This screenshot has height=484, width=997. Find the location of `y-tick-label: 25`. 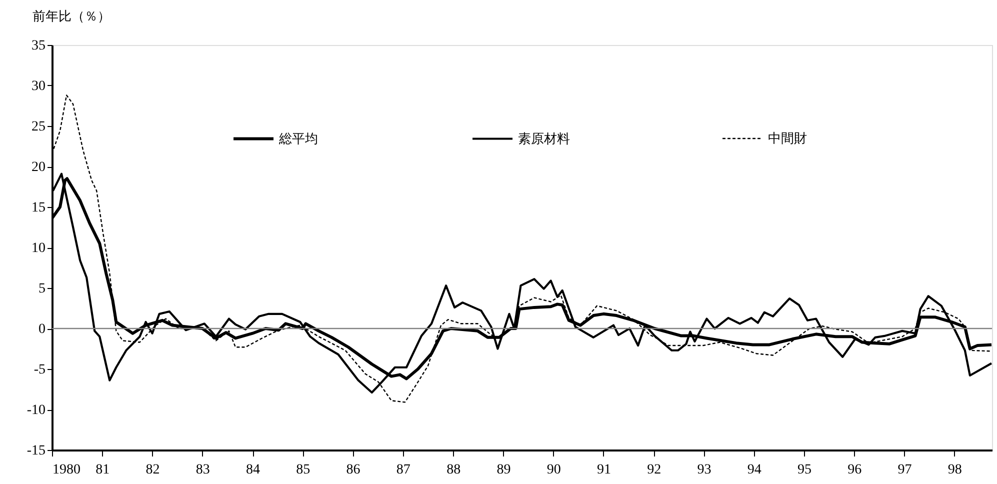

y-tick-label: 25 is located at coordinates (39, 127).